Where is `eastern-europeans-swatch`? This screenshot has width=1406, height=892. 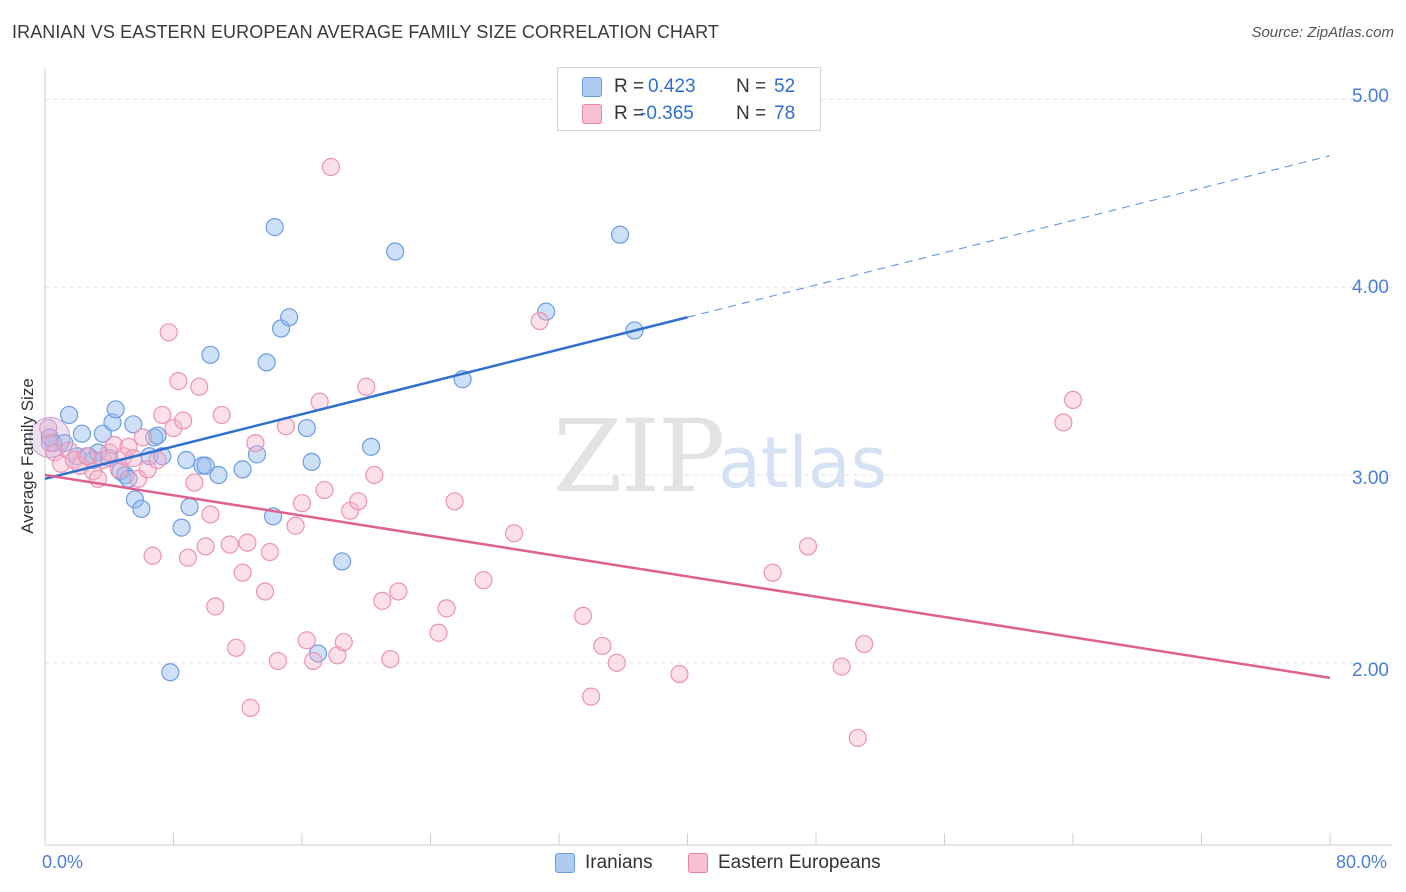 eastern-europeans-swatch is located at coordinates (592, 114).